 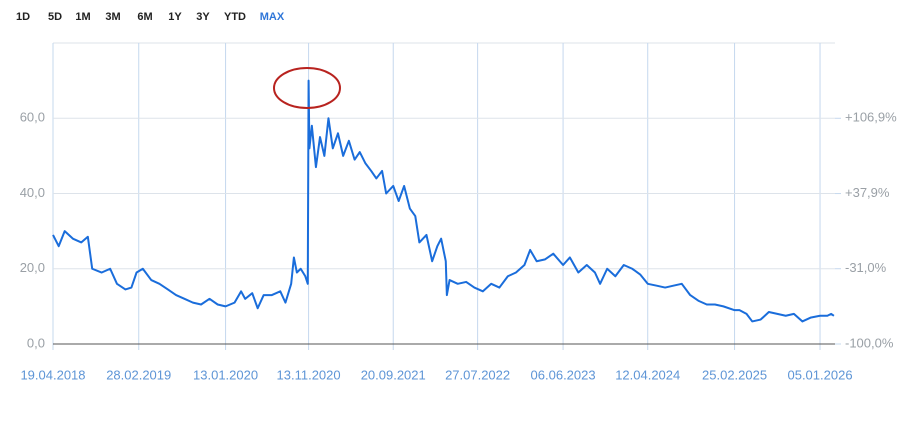 What do you see at coordinates (477, 374) in the screenshot?
I see `x-tick-label: 27.07.2022` at bounding box center [477, 374].